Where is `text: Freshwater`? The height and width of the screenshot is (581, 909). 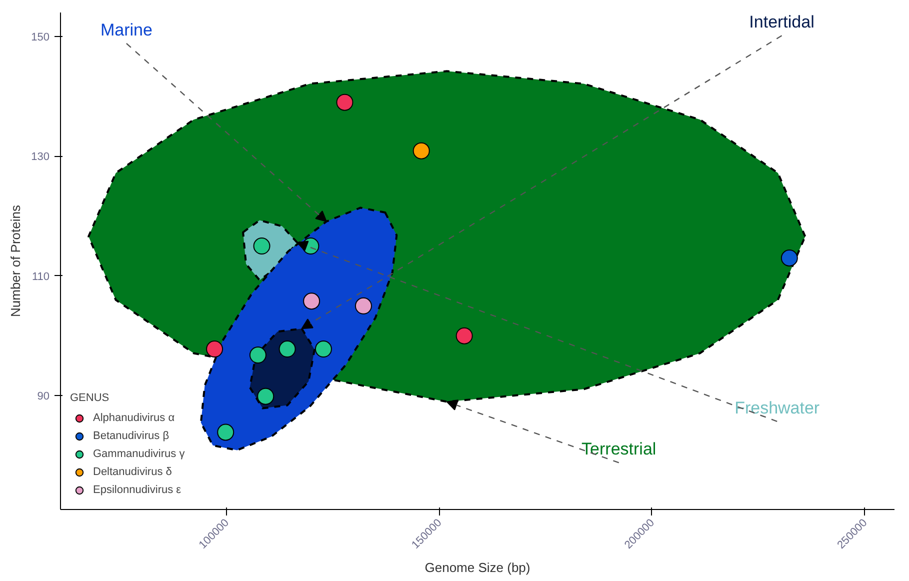 text: Freshwater is located at coordinates (777, 408).